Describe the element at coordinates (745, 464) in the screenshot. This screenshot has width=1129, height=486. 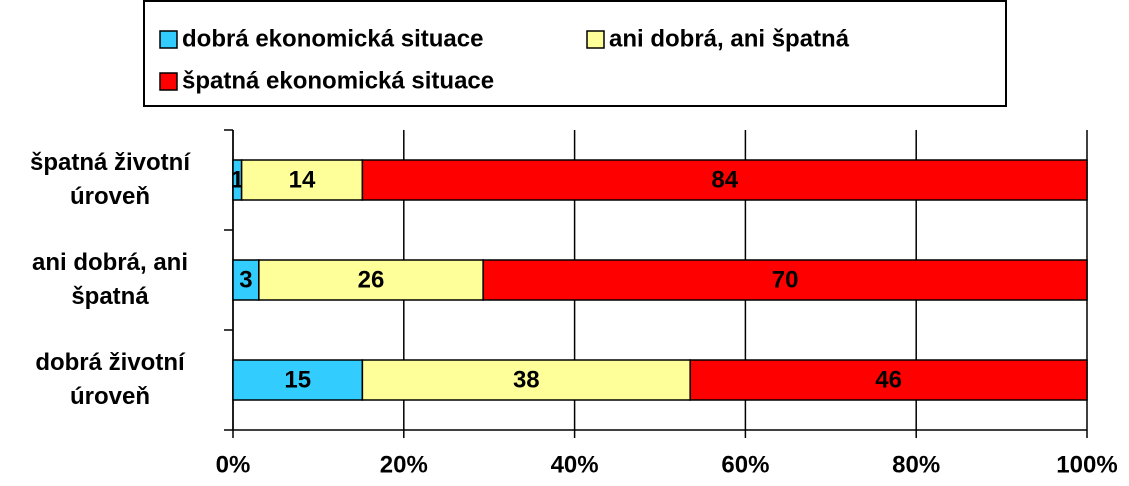
I see `x-tick-label: 60%` at that location.